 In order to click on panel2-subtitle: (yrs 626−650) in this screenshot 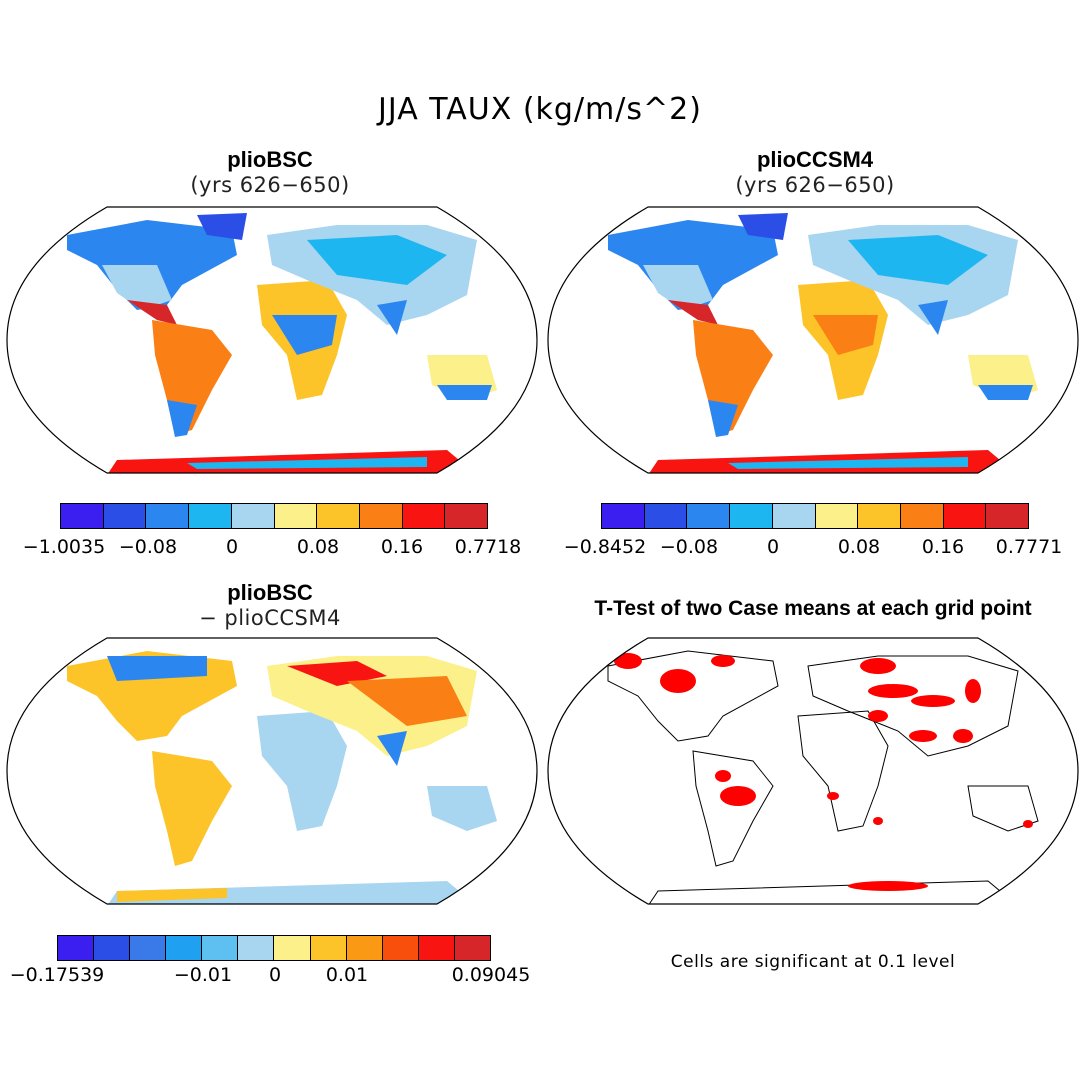, I will do `click(815, 185)`.